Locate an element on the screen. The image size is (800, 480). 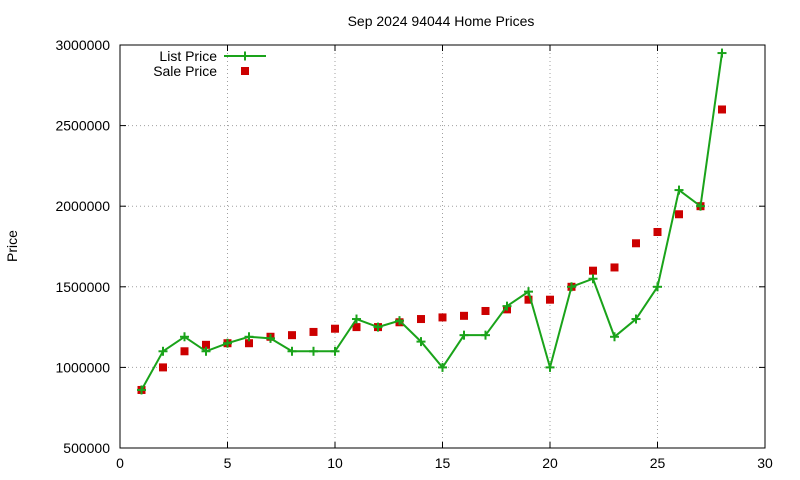
legend-marker-sale-price is located at coordinates (245, 71).